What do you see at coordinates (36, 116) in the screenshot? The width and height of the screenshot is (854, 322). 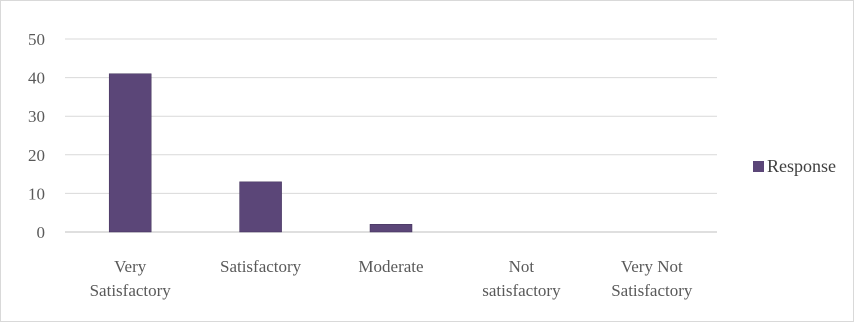 I see `y-tick-label: 30` at bounding box center [36, 116].